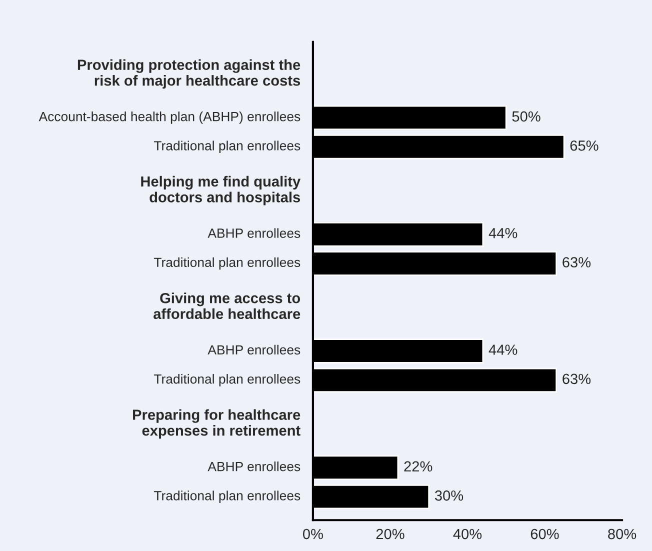 The width and height of the screenshot is (652, 551). Describe the element at coordinates (449, 495) in the screenshot. I see `data-label: 30%` at that location.